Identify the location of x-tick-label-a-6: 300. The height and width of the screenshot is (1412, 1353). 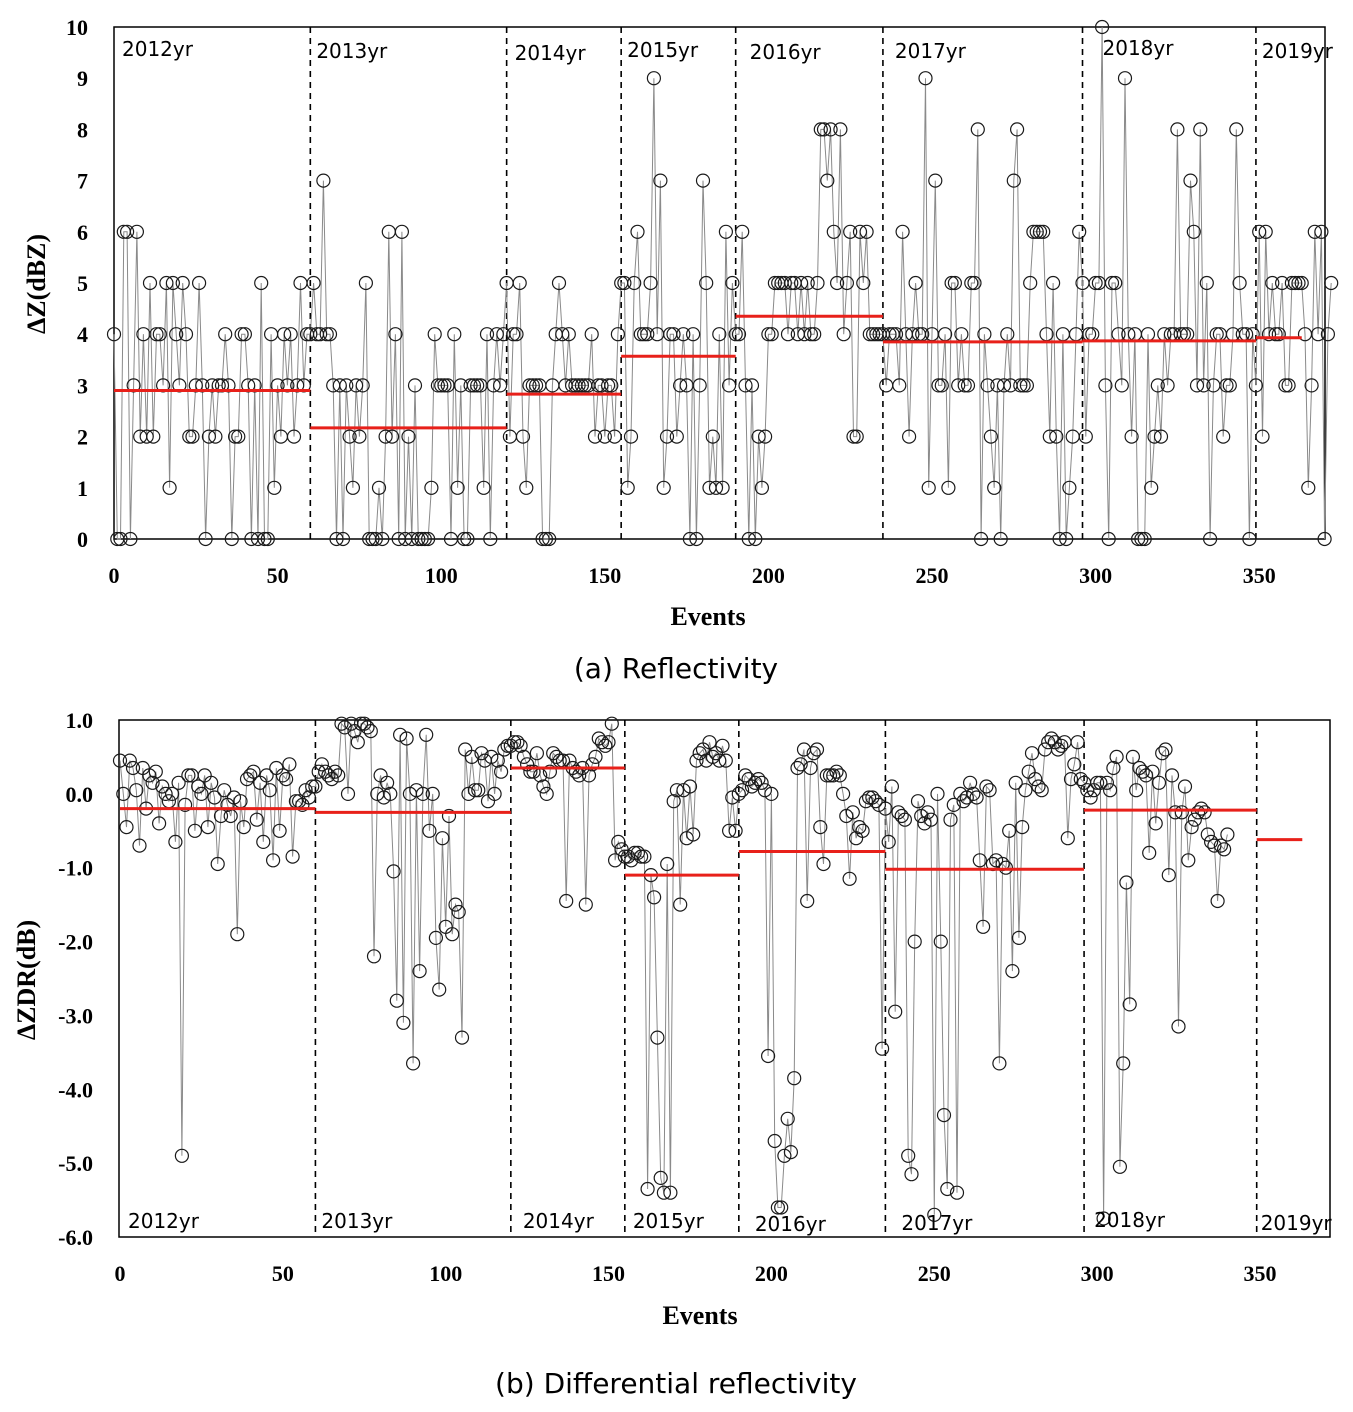
(1095, 575).